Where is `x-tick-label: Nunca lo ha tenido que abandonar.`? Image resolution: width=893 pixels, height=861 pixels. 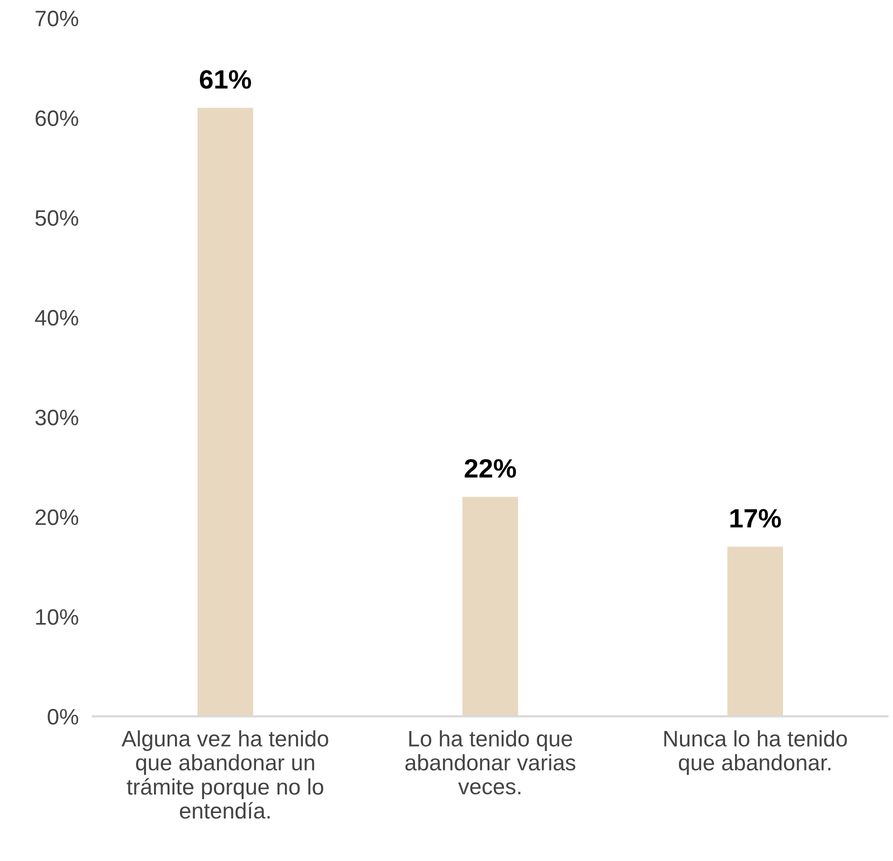
x-tick-label: Nunca lo ha tenido que abandonar. is located at coordinates (755, 752).